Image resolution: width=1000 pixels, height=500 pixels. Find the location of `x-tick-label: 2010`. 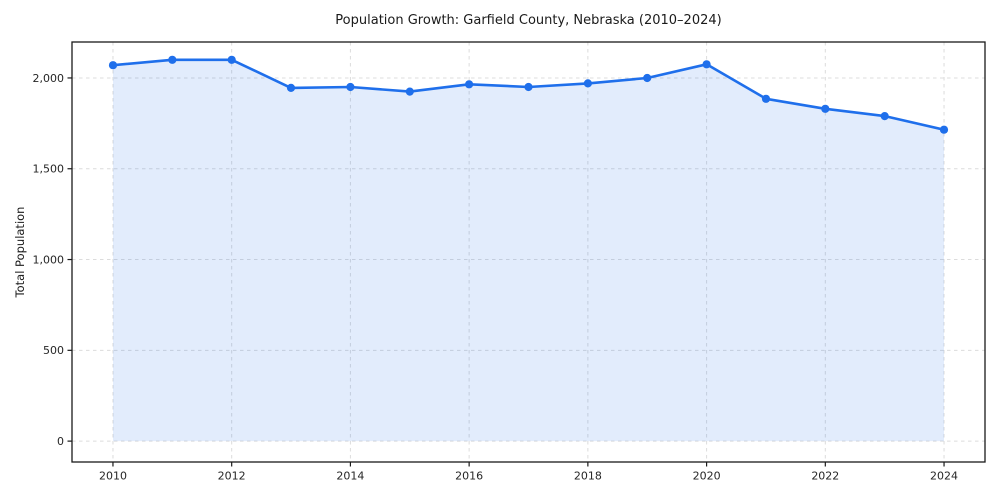

x-tick-label: 2010 is located at coordinates (113, 476).